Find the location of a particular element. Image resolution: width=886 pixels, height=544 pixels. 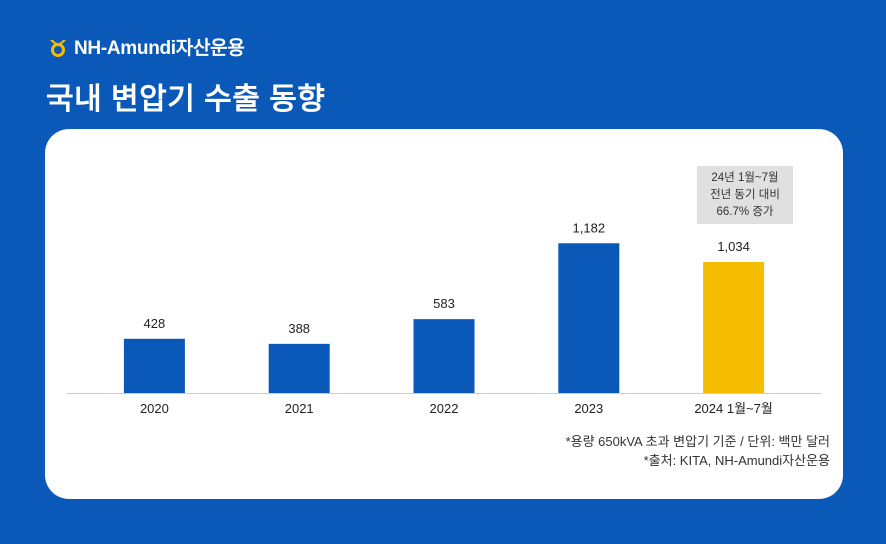

data-label: 1,182 is located at coordinates (589, 227).